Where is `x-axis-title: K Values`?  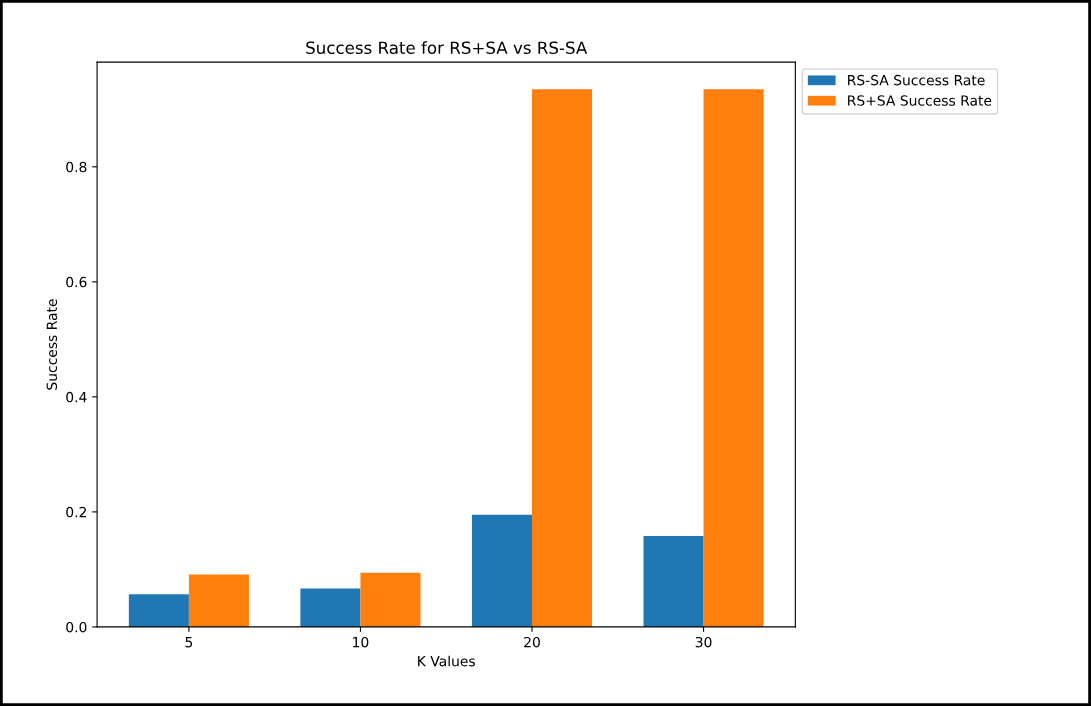
x-axis-title: K Values is located at coordinates (446, 661).